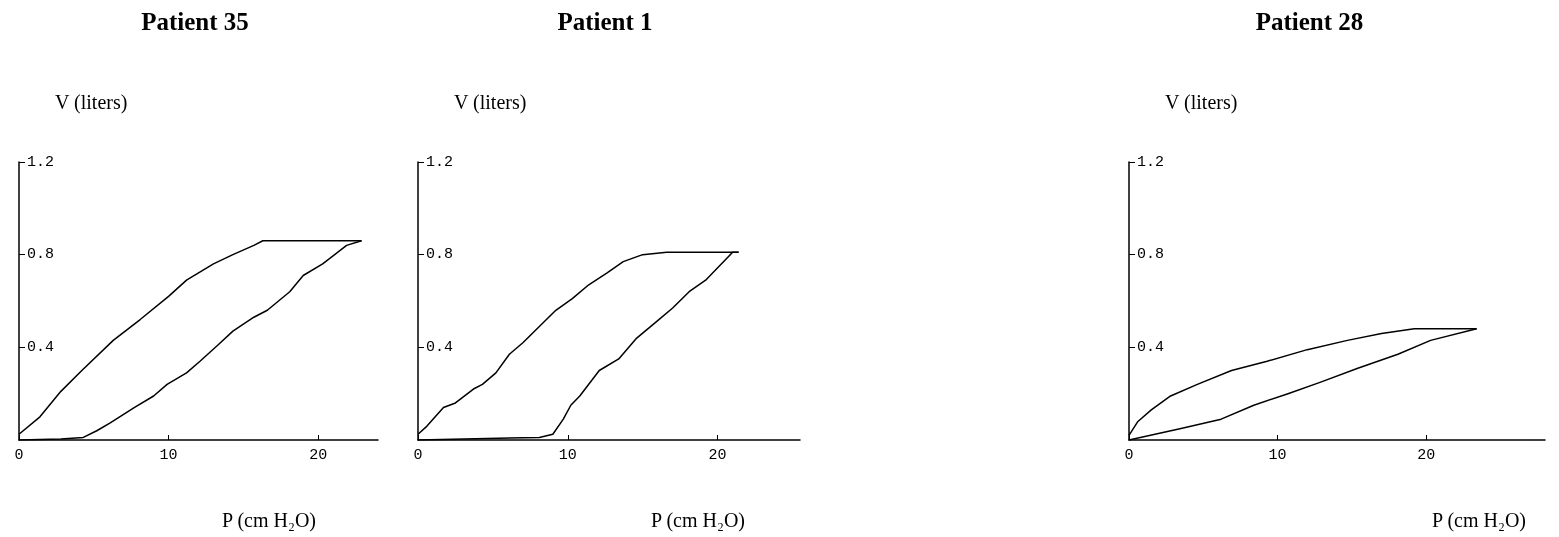 This screenshot has height=537, width=1559. I want to click on chart-title: Patient 1, so click(605, 21).